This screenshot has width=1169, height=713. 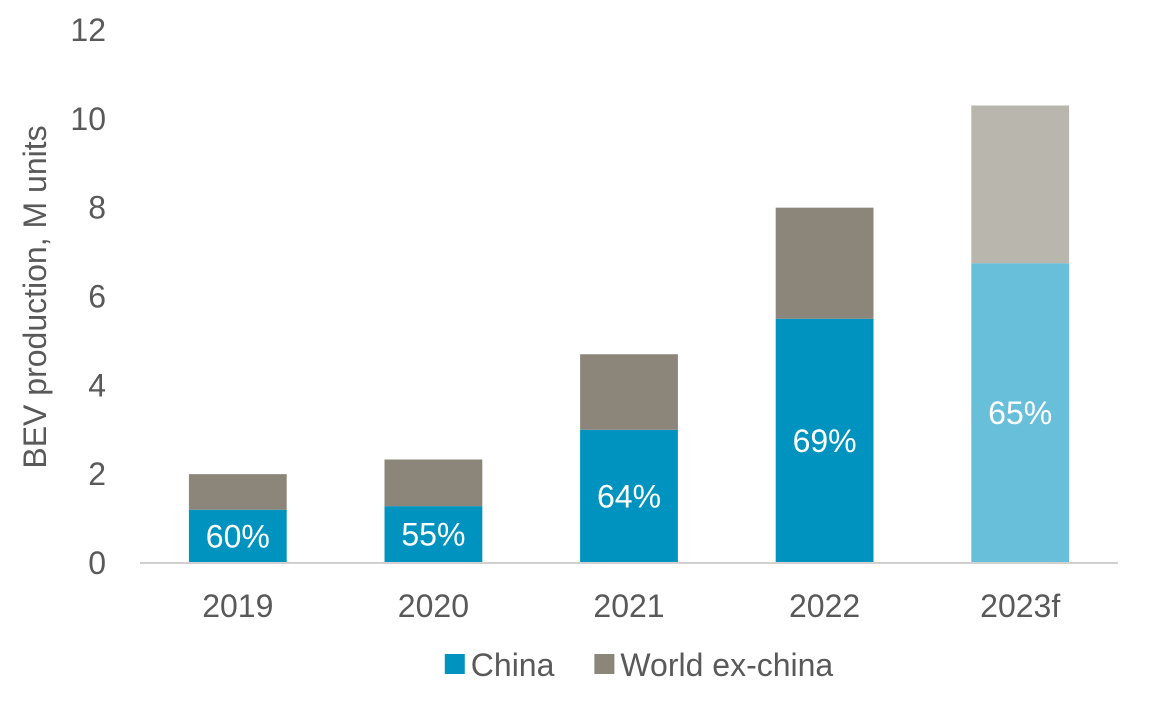 I want to click on x-tick-label: 2019, so click(x=237, y=606).